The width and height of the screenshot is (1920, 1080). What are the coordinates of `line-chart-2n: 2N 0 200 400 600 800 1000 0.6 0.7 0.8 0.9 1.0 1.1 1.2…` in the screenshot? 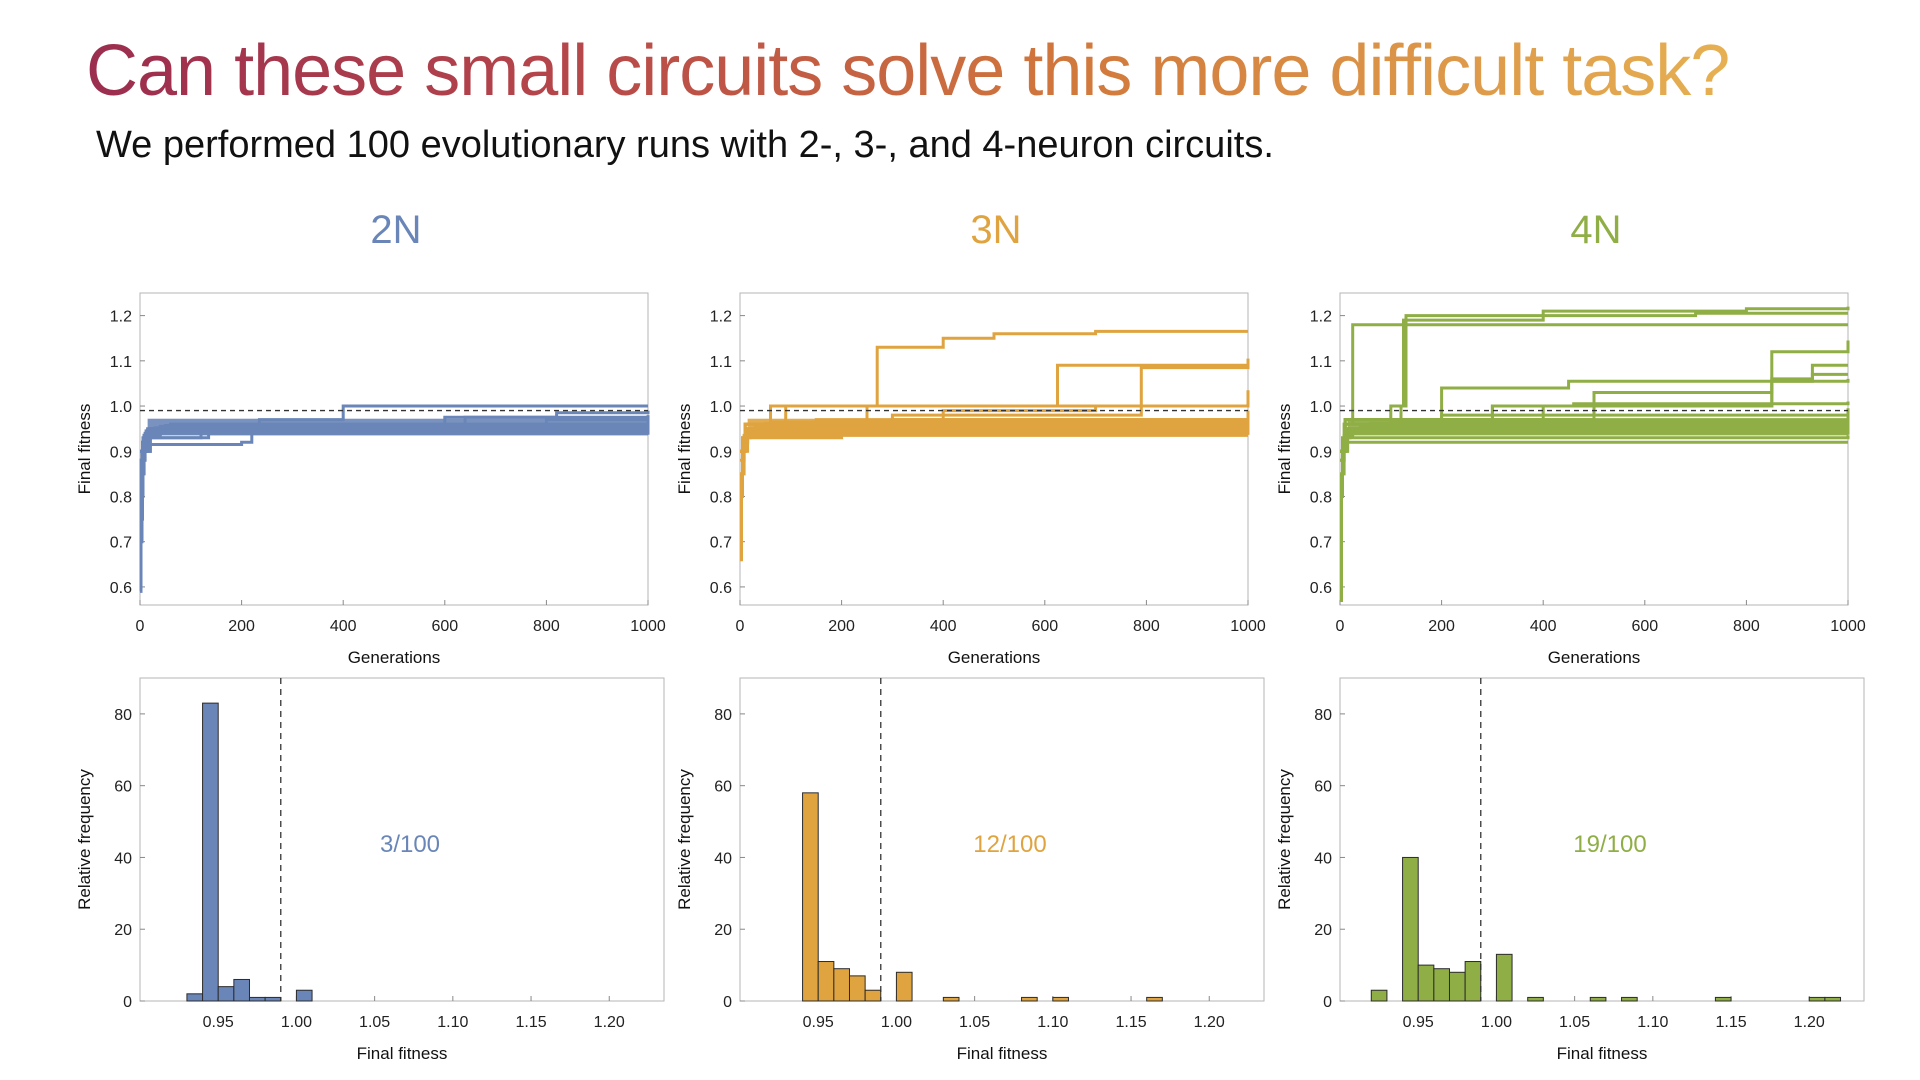 It's located at (370, 437).